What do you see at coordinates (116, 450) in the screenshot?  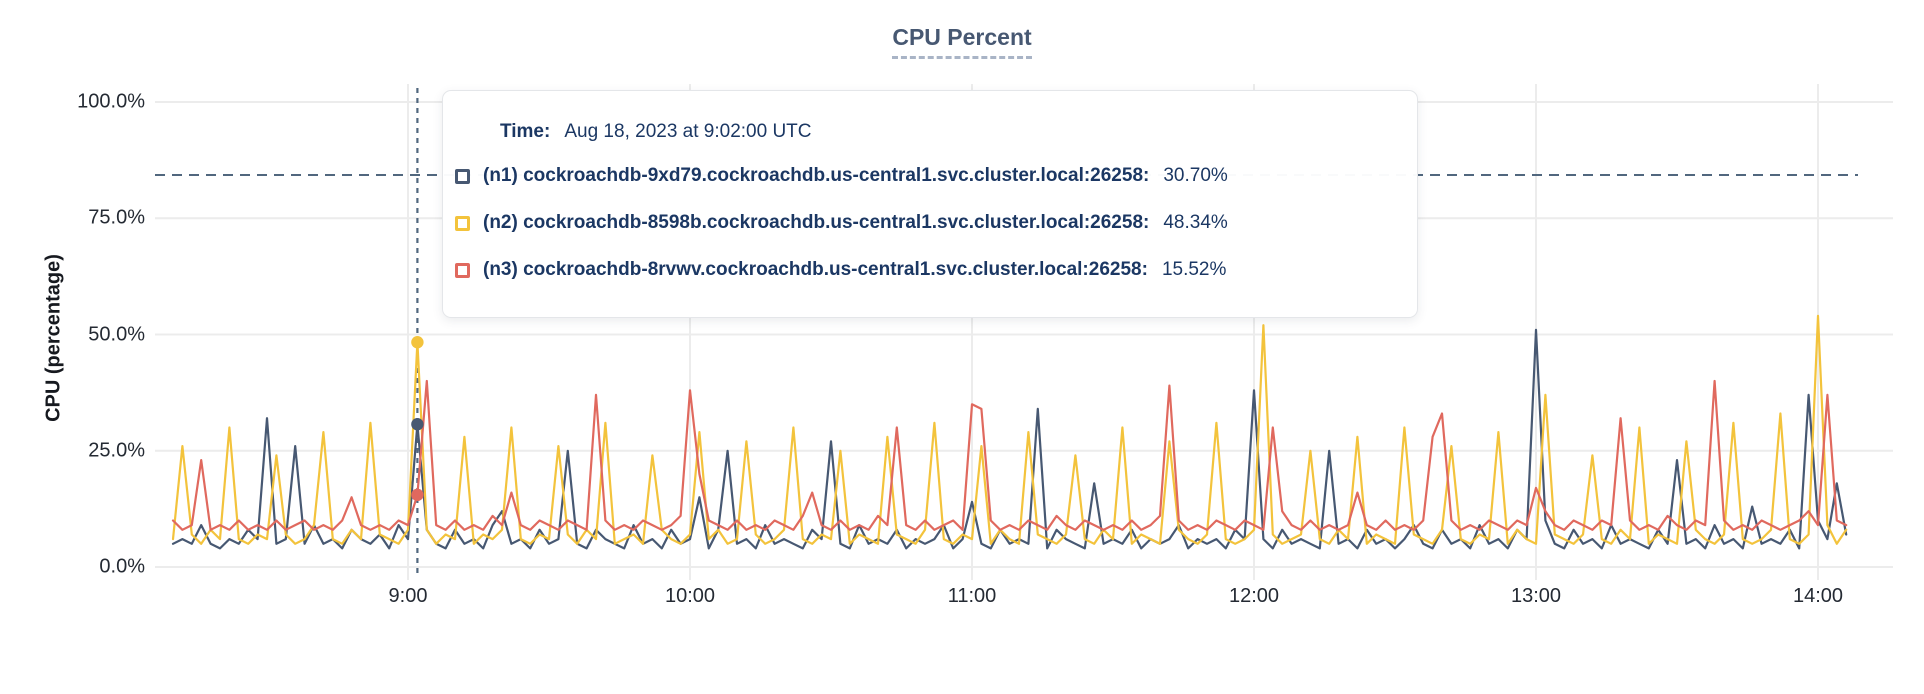 I see `y-axis-tick-label: 25.0%` at bounding box center [116, 450].